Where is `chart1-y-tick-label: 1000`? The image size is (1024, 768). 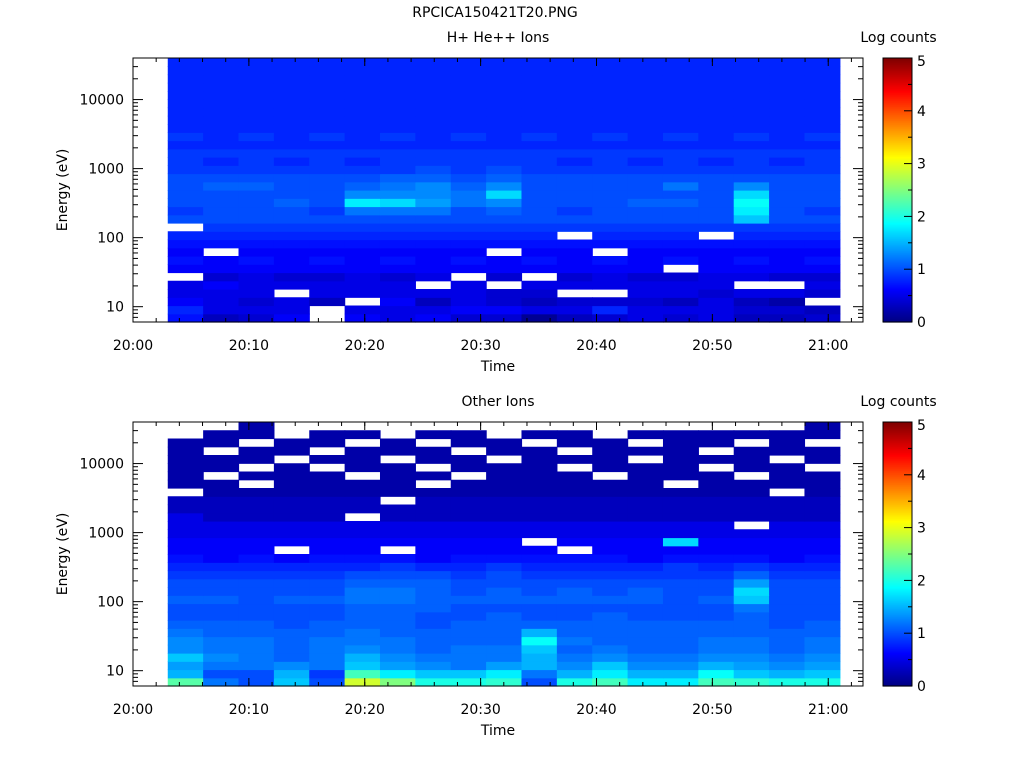
chart1-y-tick-label: 1000 is located at coordinates (106, 534).